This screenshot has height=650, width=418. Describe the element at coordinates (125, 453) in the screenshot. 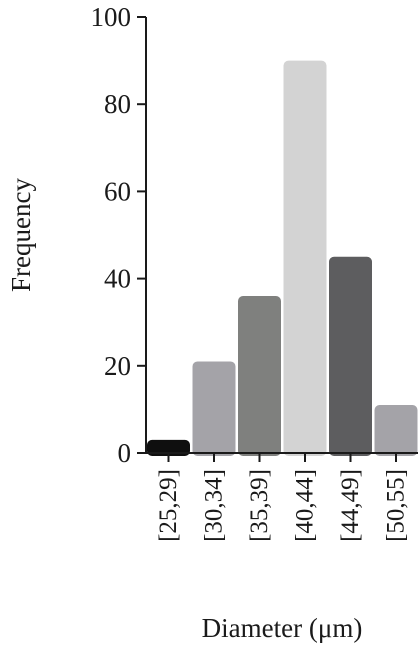

I see `y-tick-label-1: 0` at that location.